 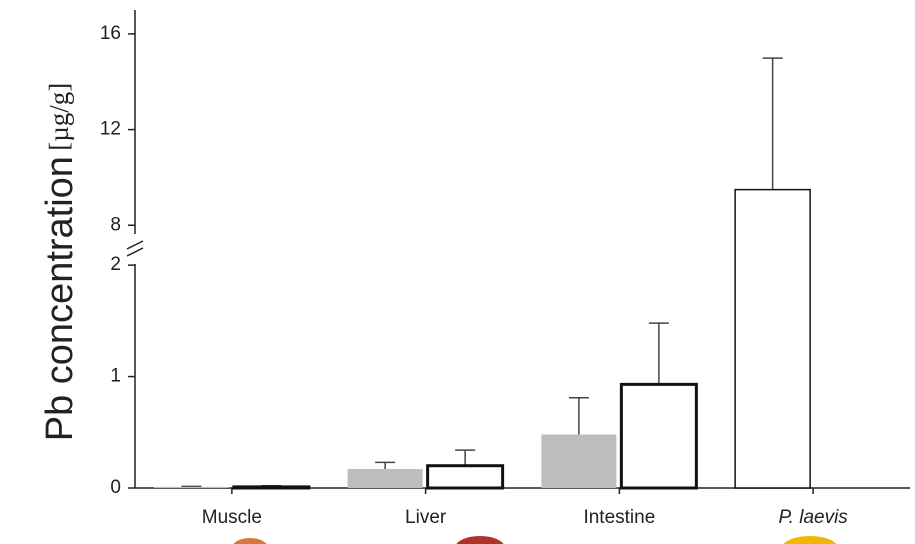 What do you see at coordinates (810, 540) in the screenshot?
I see `organism-icon` at bounding box center [810, 540].